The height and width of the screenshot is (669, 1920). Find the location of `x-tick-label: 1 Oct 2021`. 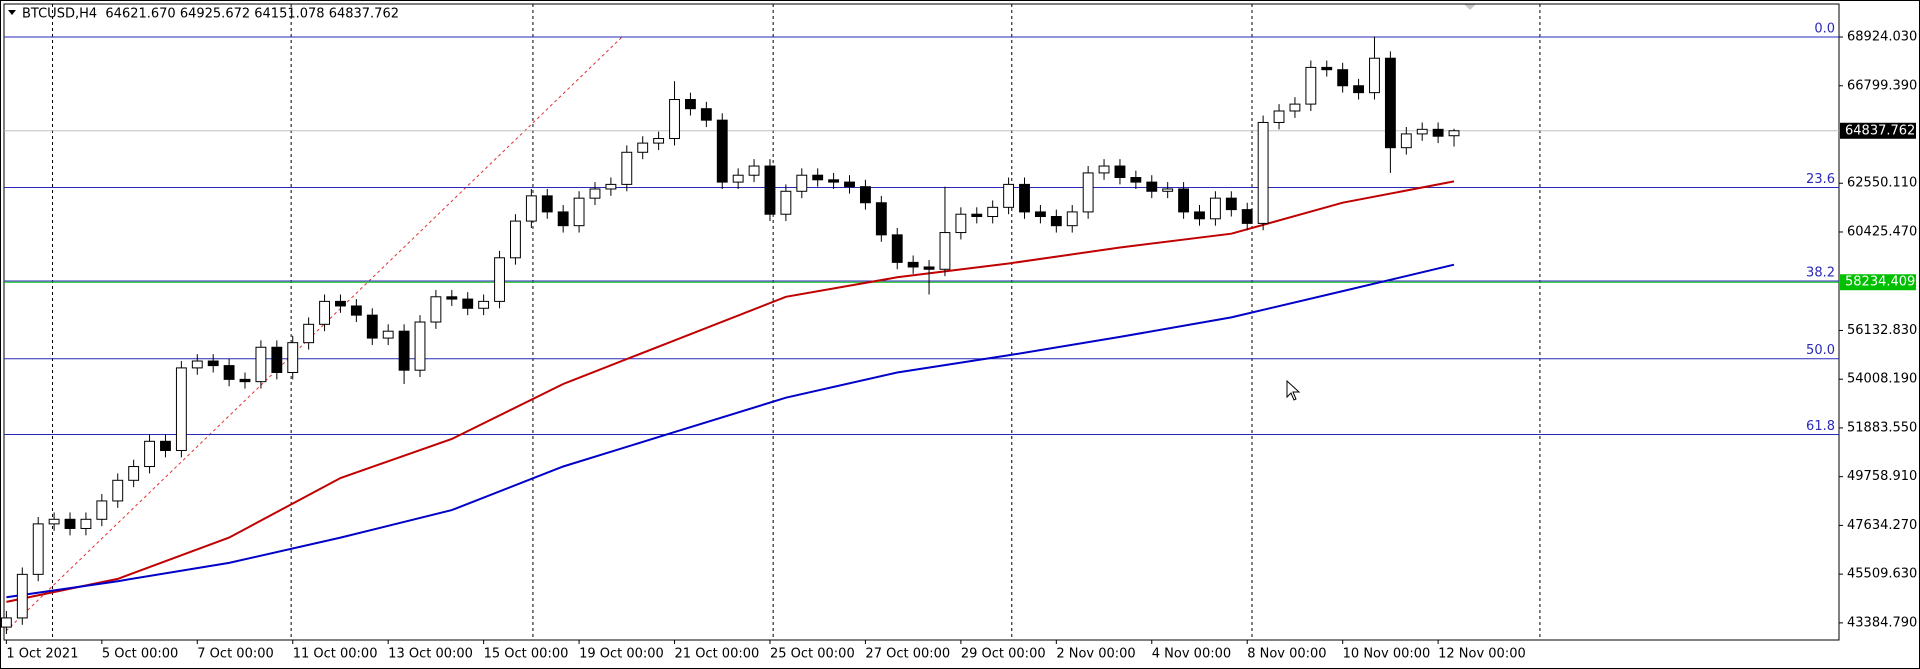

x-tick-label: 1 Oct 2021 is located at coordinates (42, 654).